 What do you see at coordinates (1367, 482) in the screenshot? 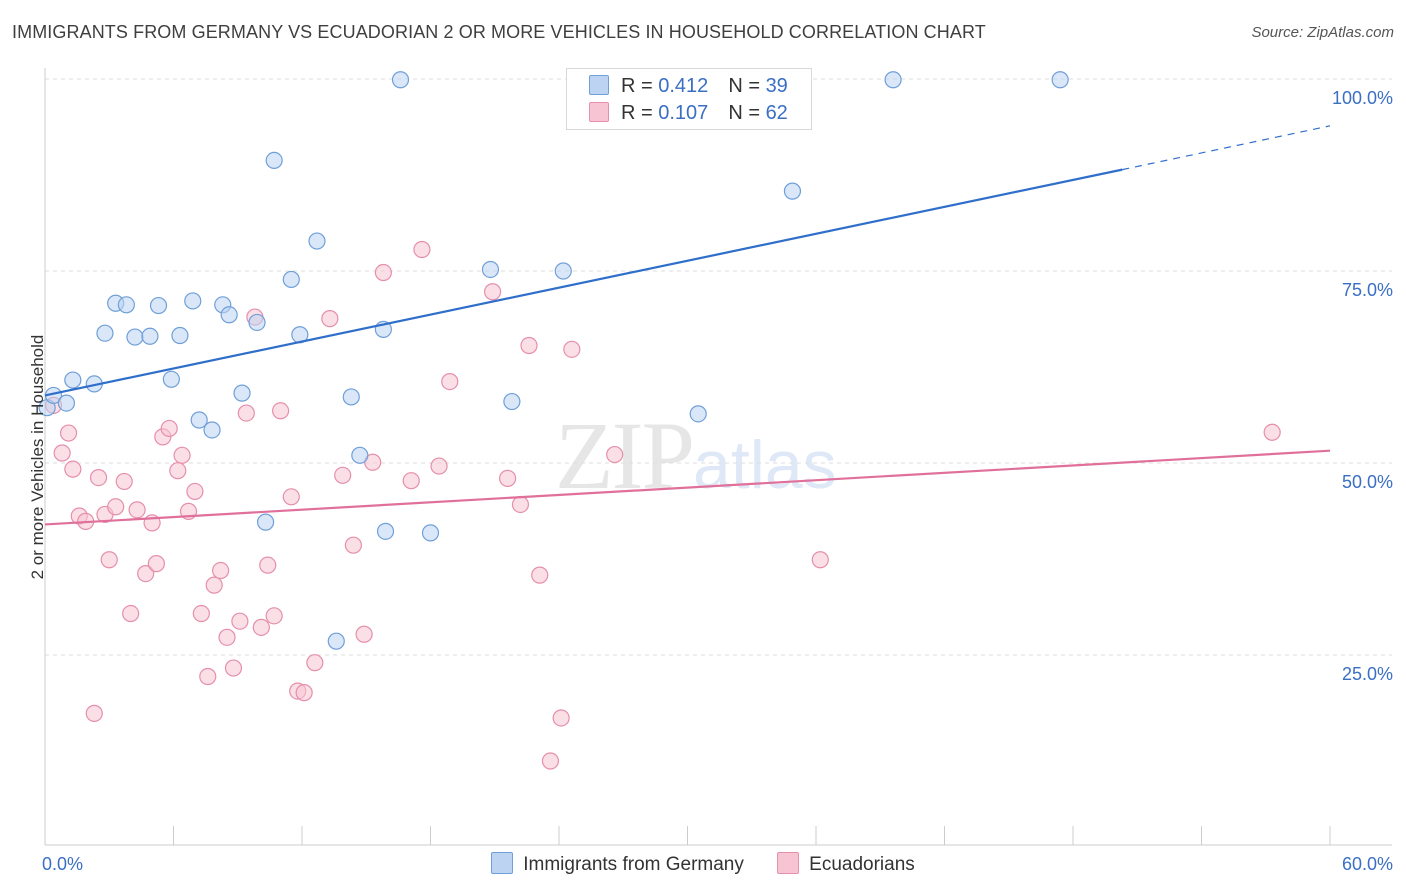
I see `y-tick-label-50: 50.0%` at bounding box center [1367, 482].